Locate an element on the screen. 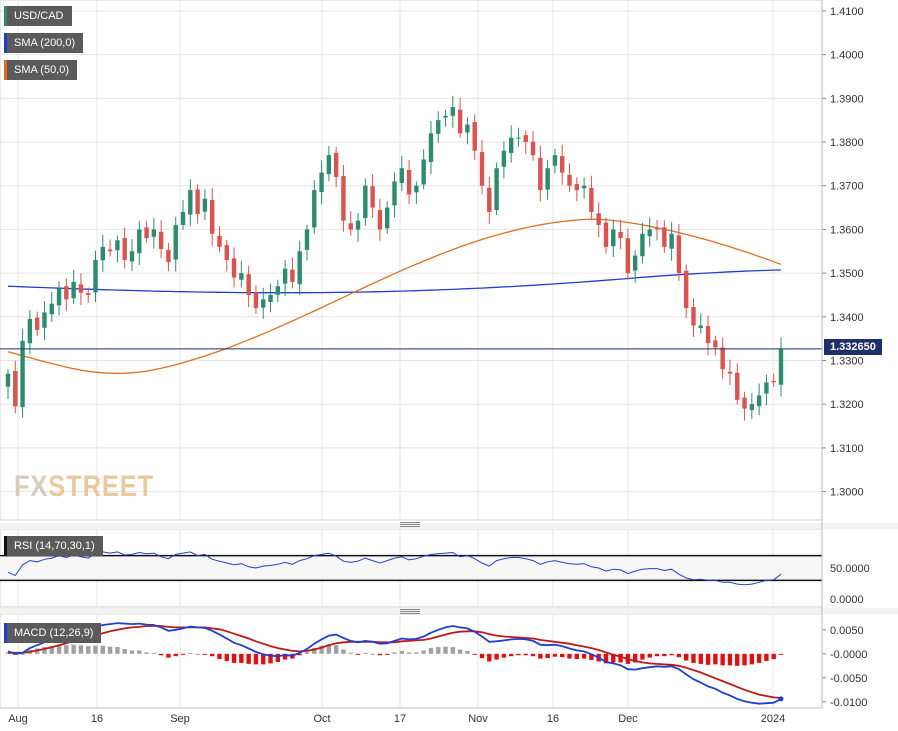 This screenshot has width=898, height=731. legend-tag-rsi: RSI (14,70,30,1) is located at coordinates (53, 546).